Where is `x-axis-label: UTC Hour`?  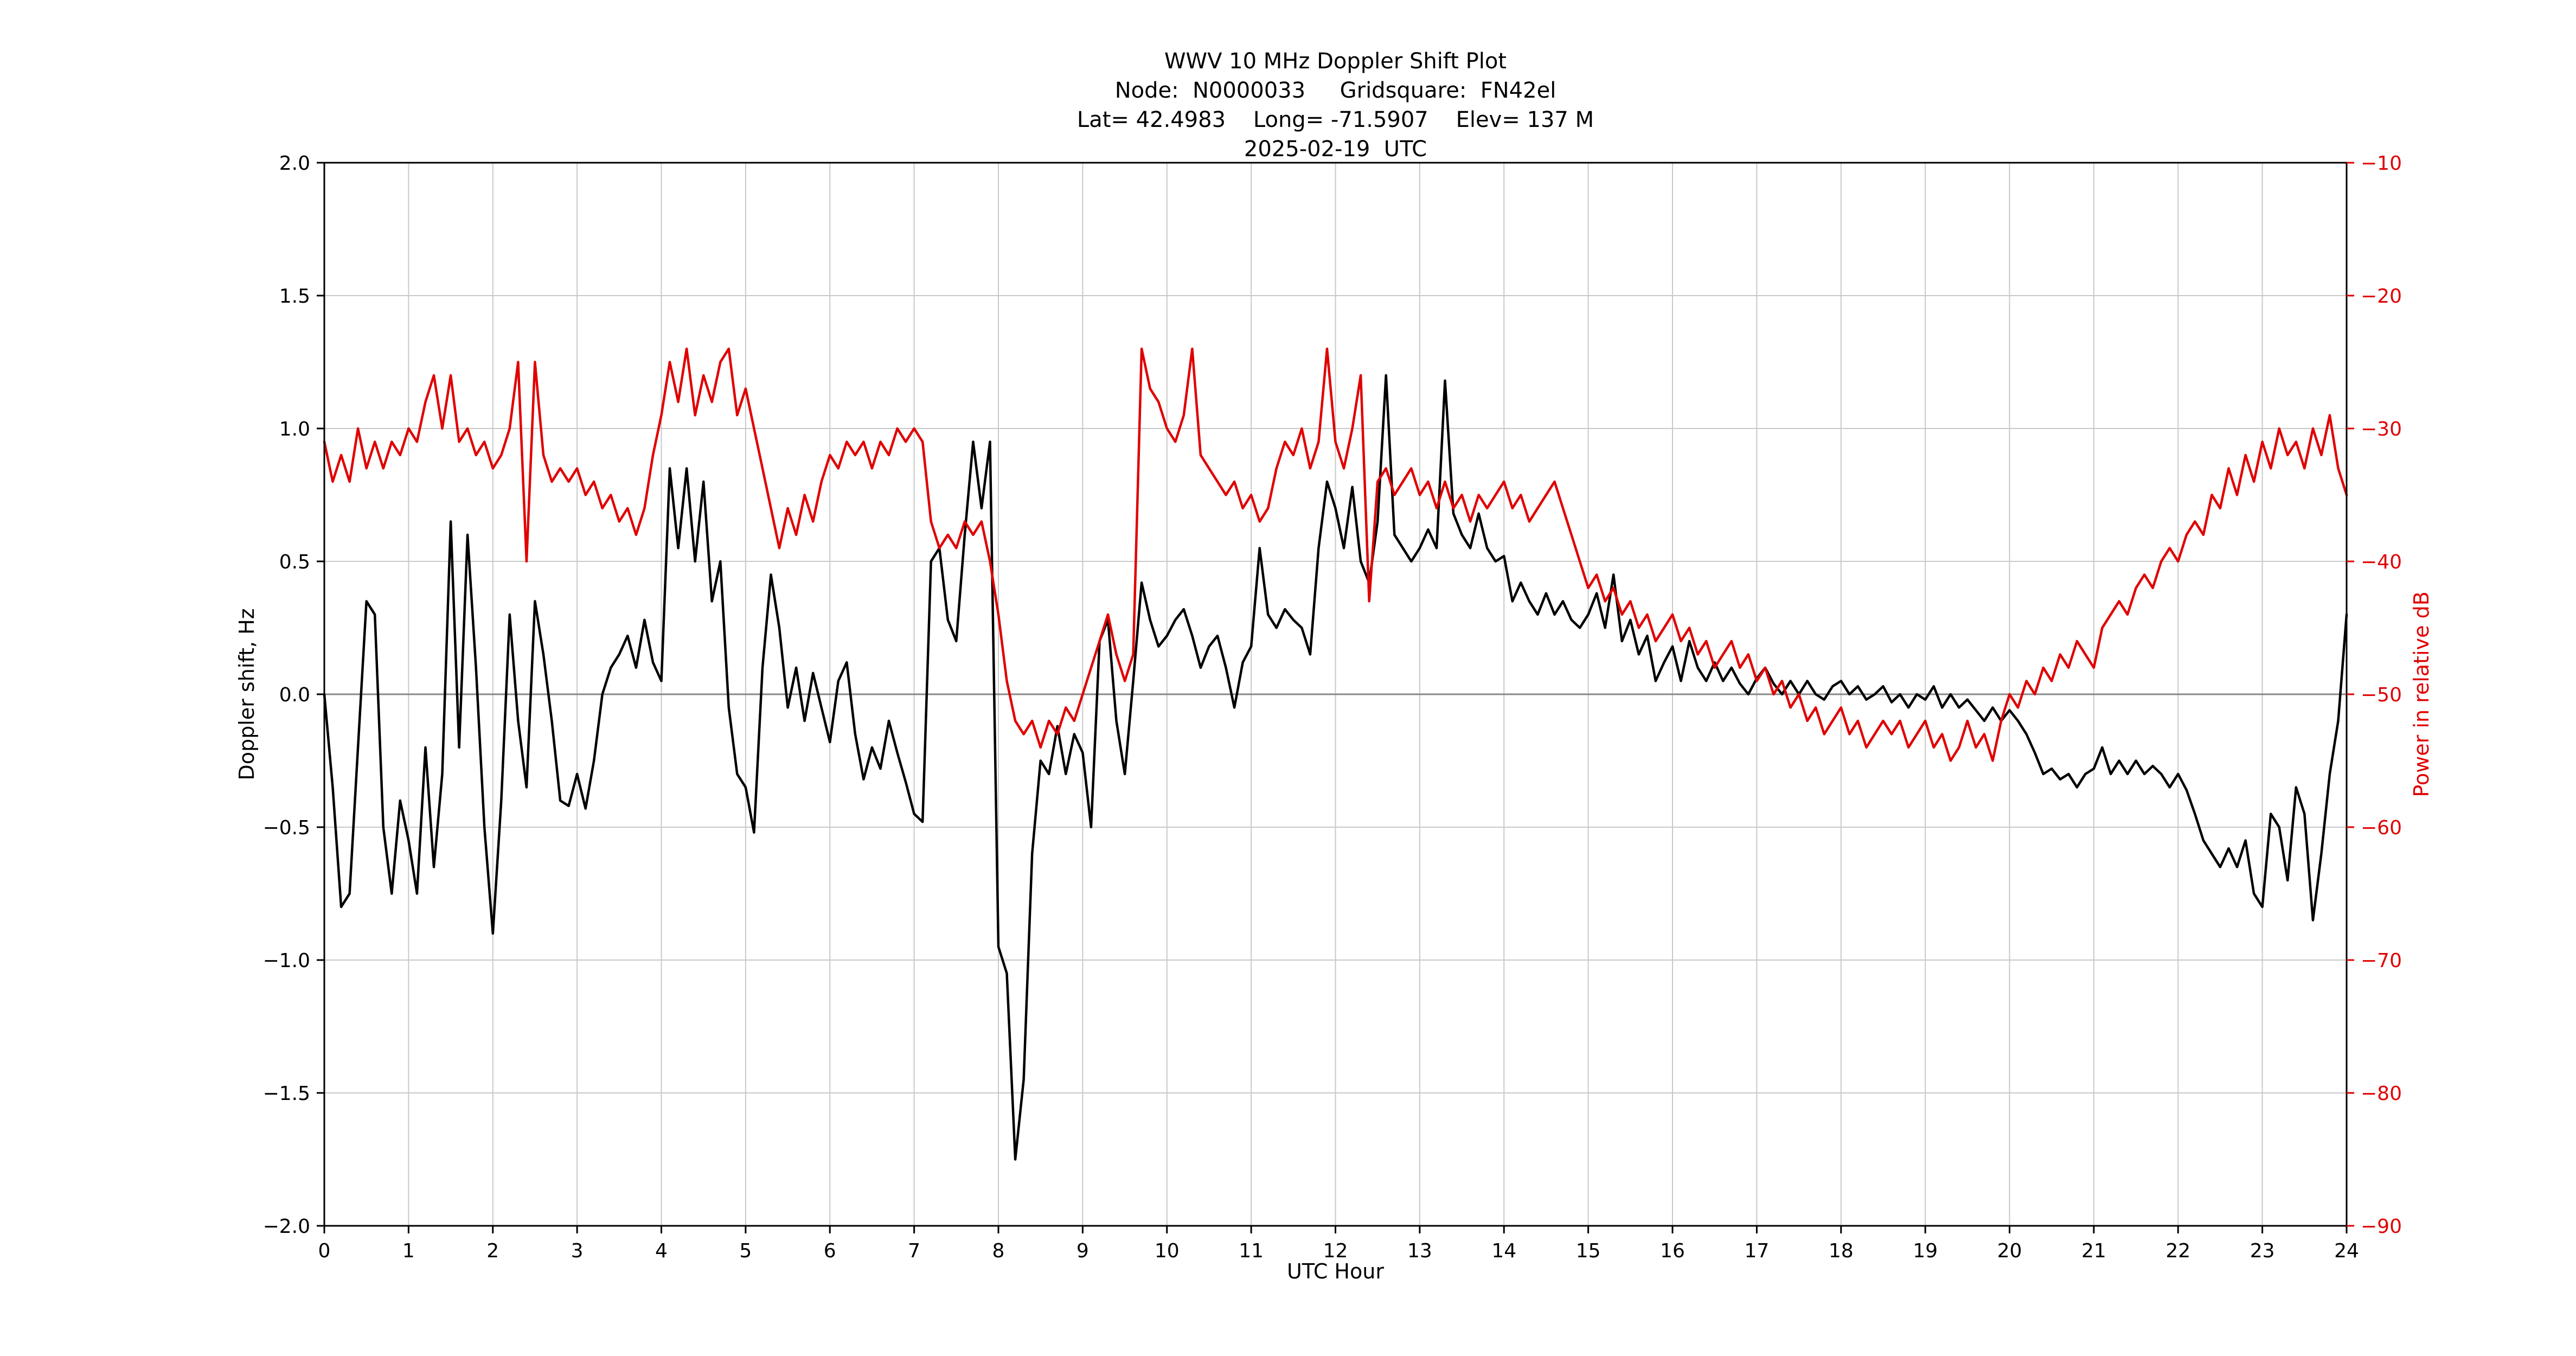
x-axis-label: UTC Hour is located at coordinates (1336, 1271).